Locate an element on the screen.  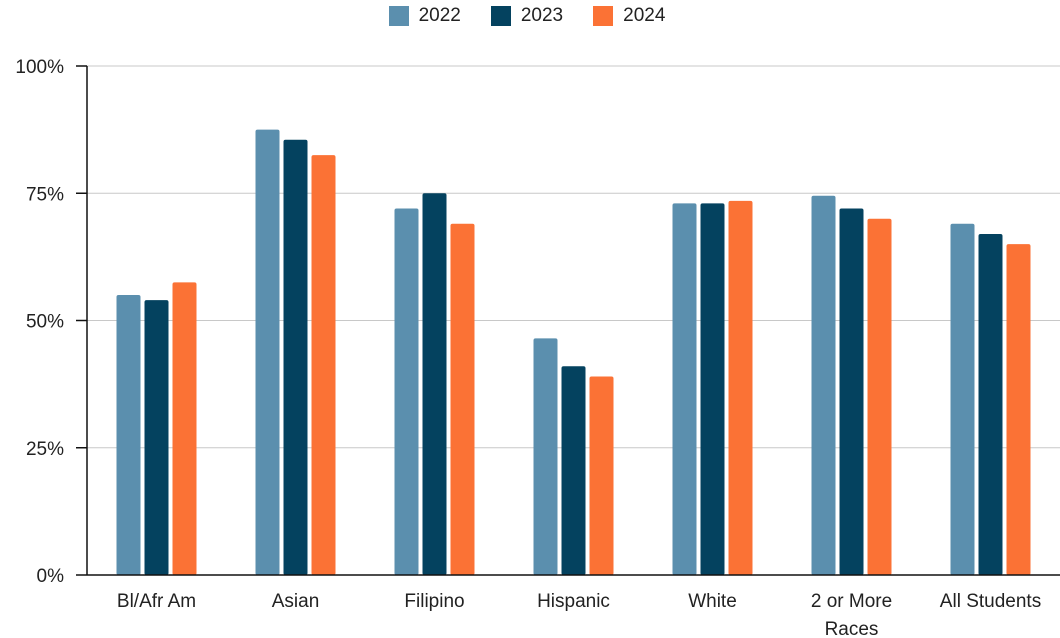
x-tick-label: Races is located at coordinates (852, 628).